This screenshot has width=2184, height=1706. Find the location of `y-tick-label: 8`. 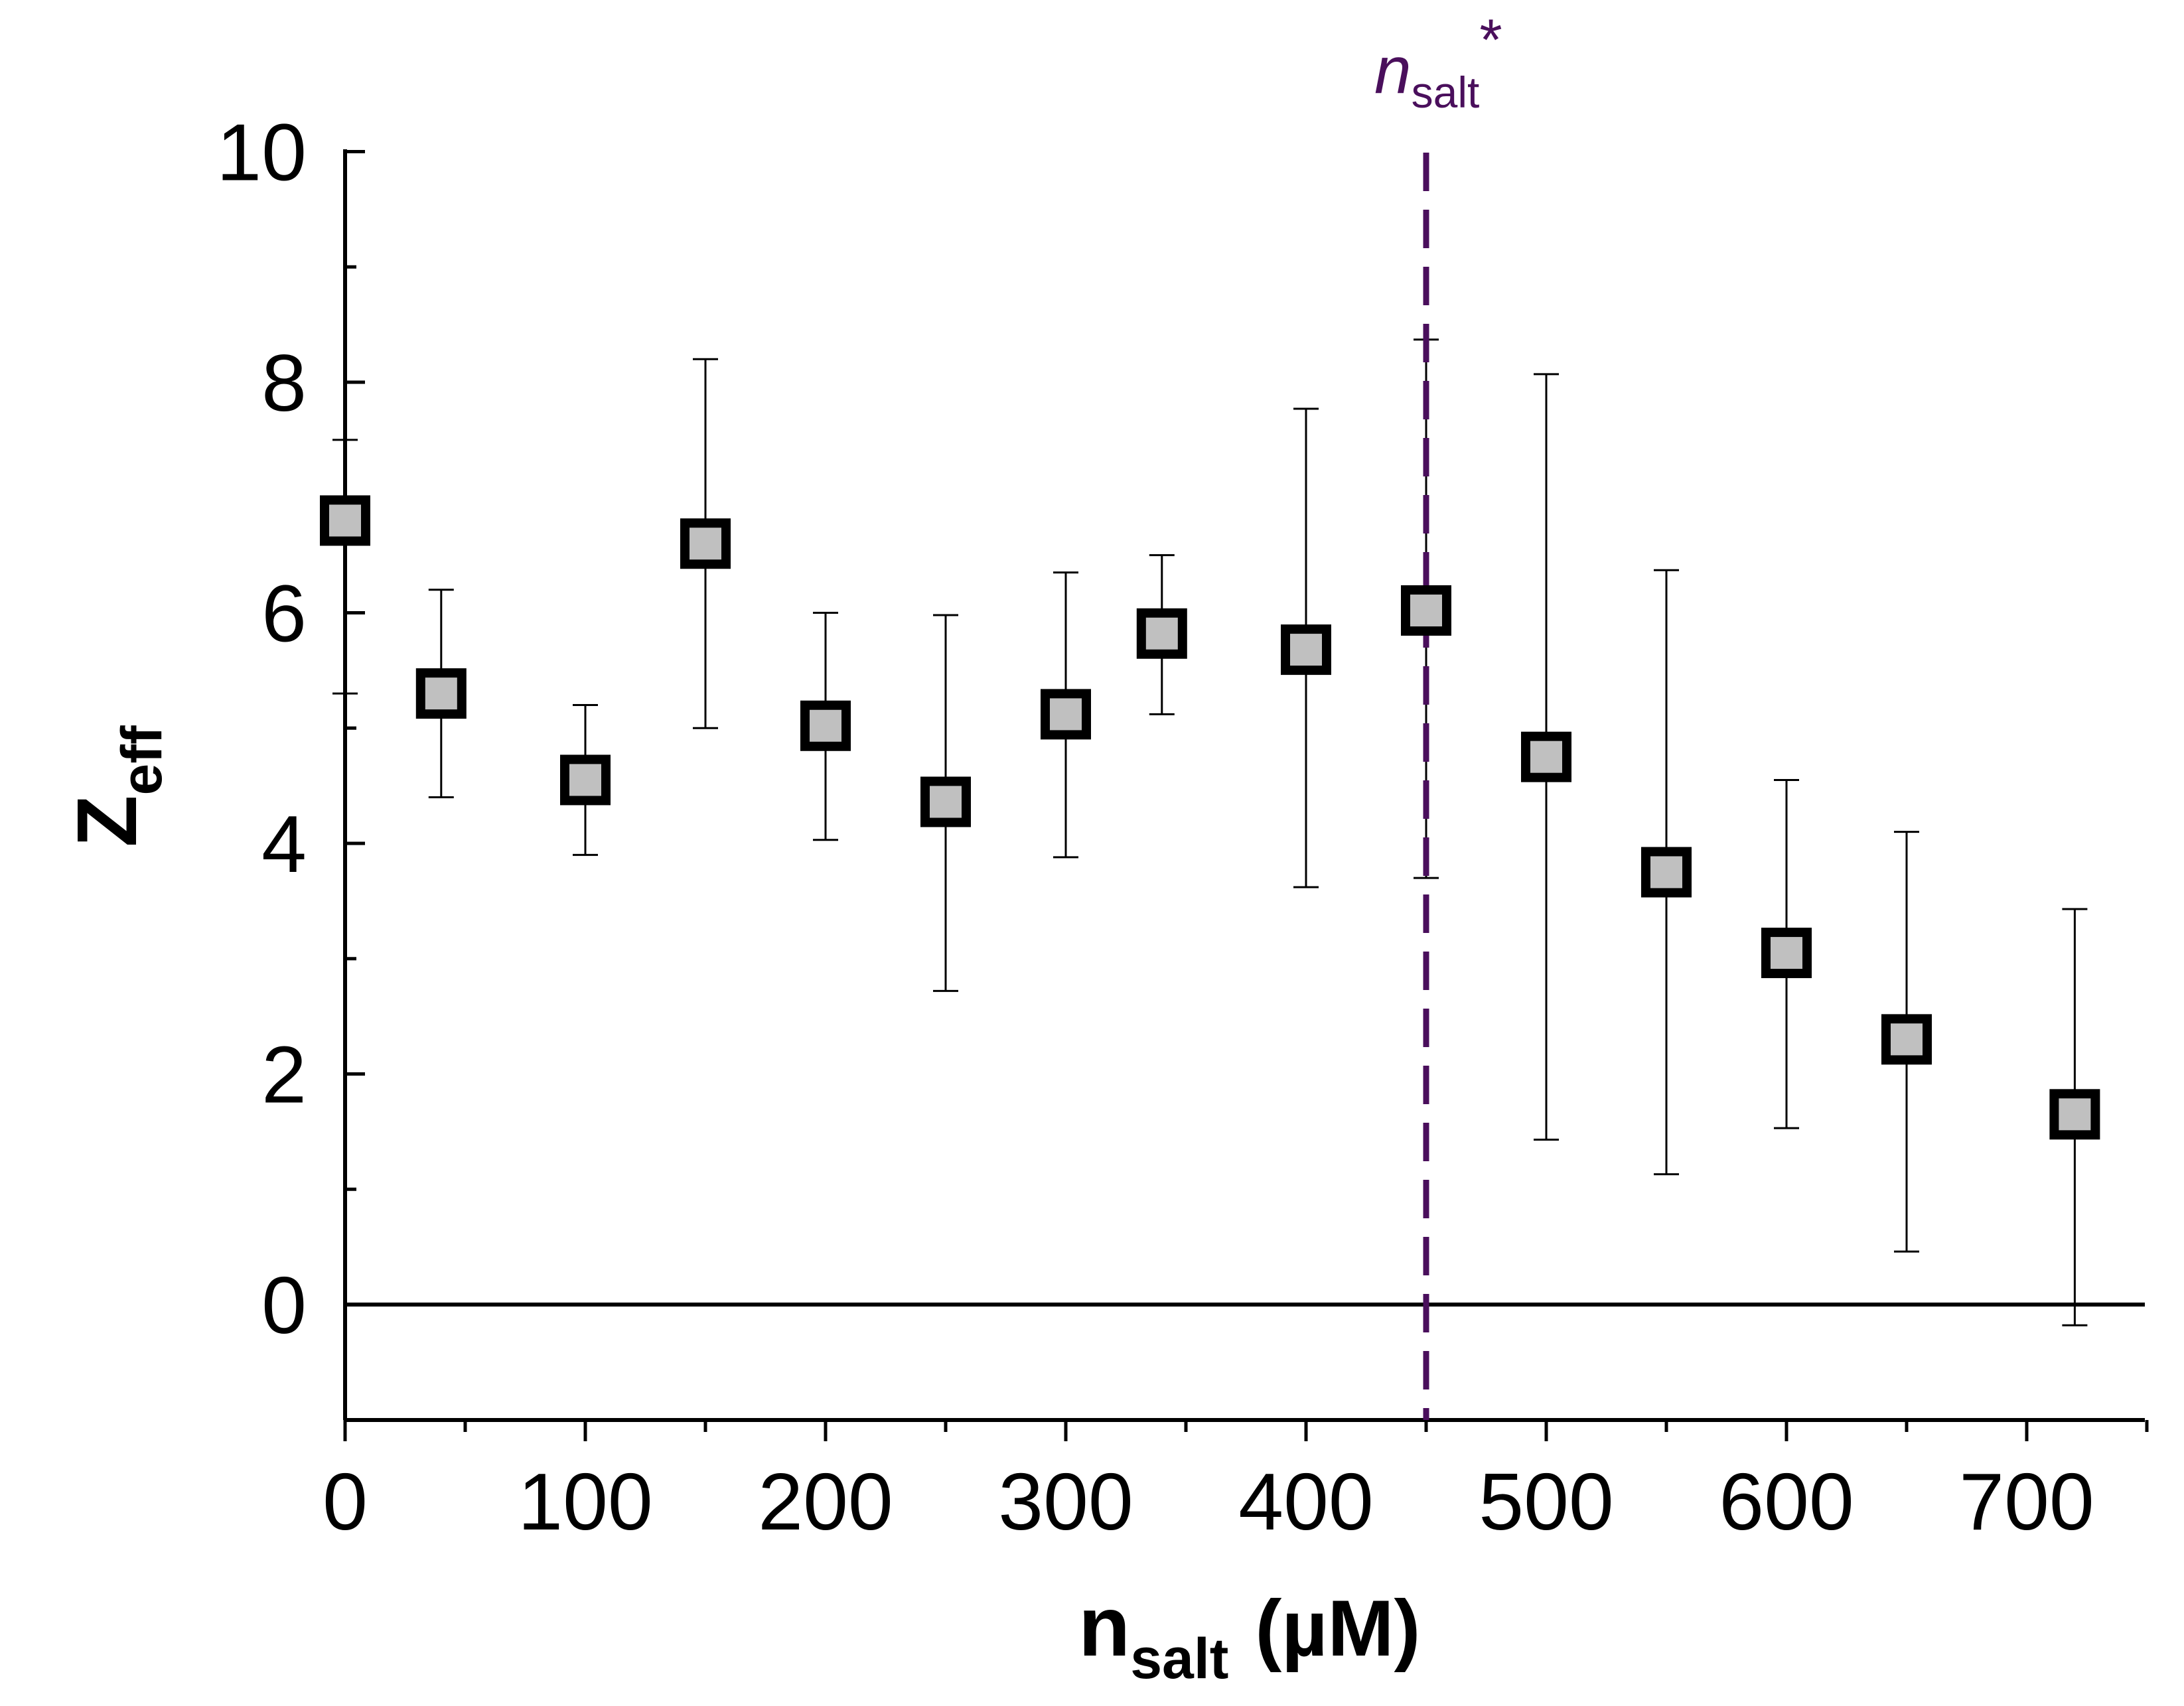

y-tick-label: 8 is located at coordinates (284, 383).